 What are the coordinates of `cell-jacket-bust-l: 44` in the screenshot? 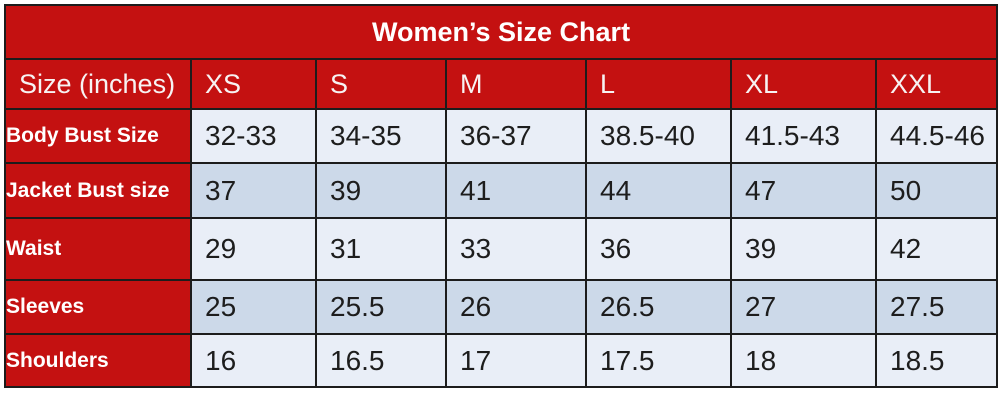 It's located at (658, 190).